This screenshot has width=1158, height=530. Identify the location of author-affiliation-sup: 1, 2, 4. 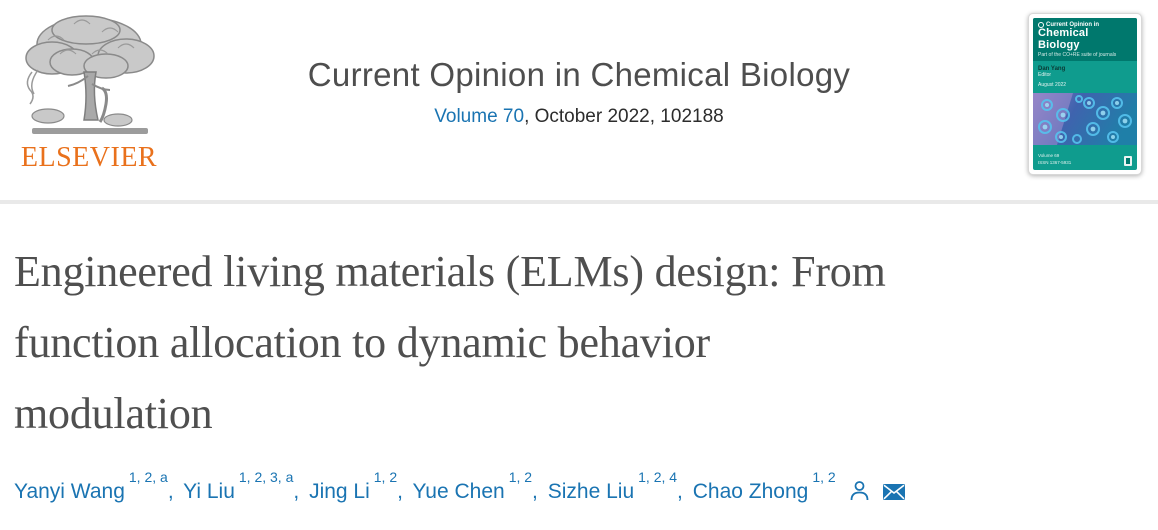
(658, 477).